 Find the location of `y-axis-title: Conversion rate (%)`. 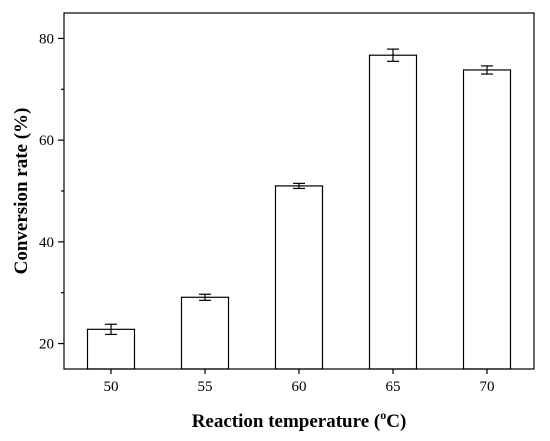

y-axis-title: Conversion rate (%) is located at coordinates (21, 191).